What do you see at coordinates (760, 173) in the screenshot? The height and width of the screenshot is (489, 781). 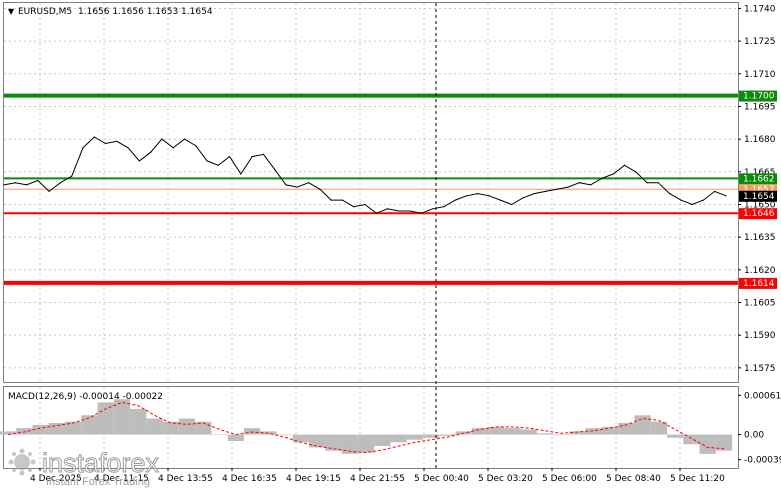 I see `price-tick-label: 1.1665` at bounding box center [760, 173].